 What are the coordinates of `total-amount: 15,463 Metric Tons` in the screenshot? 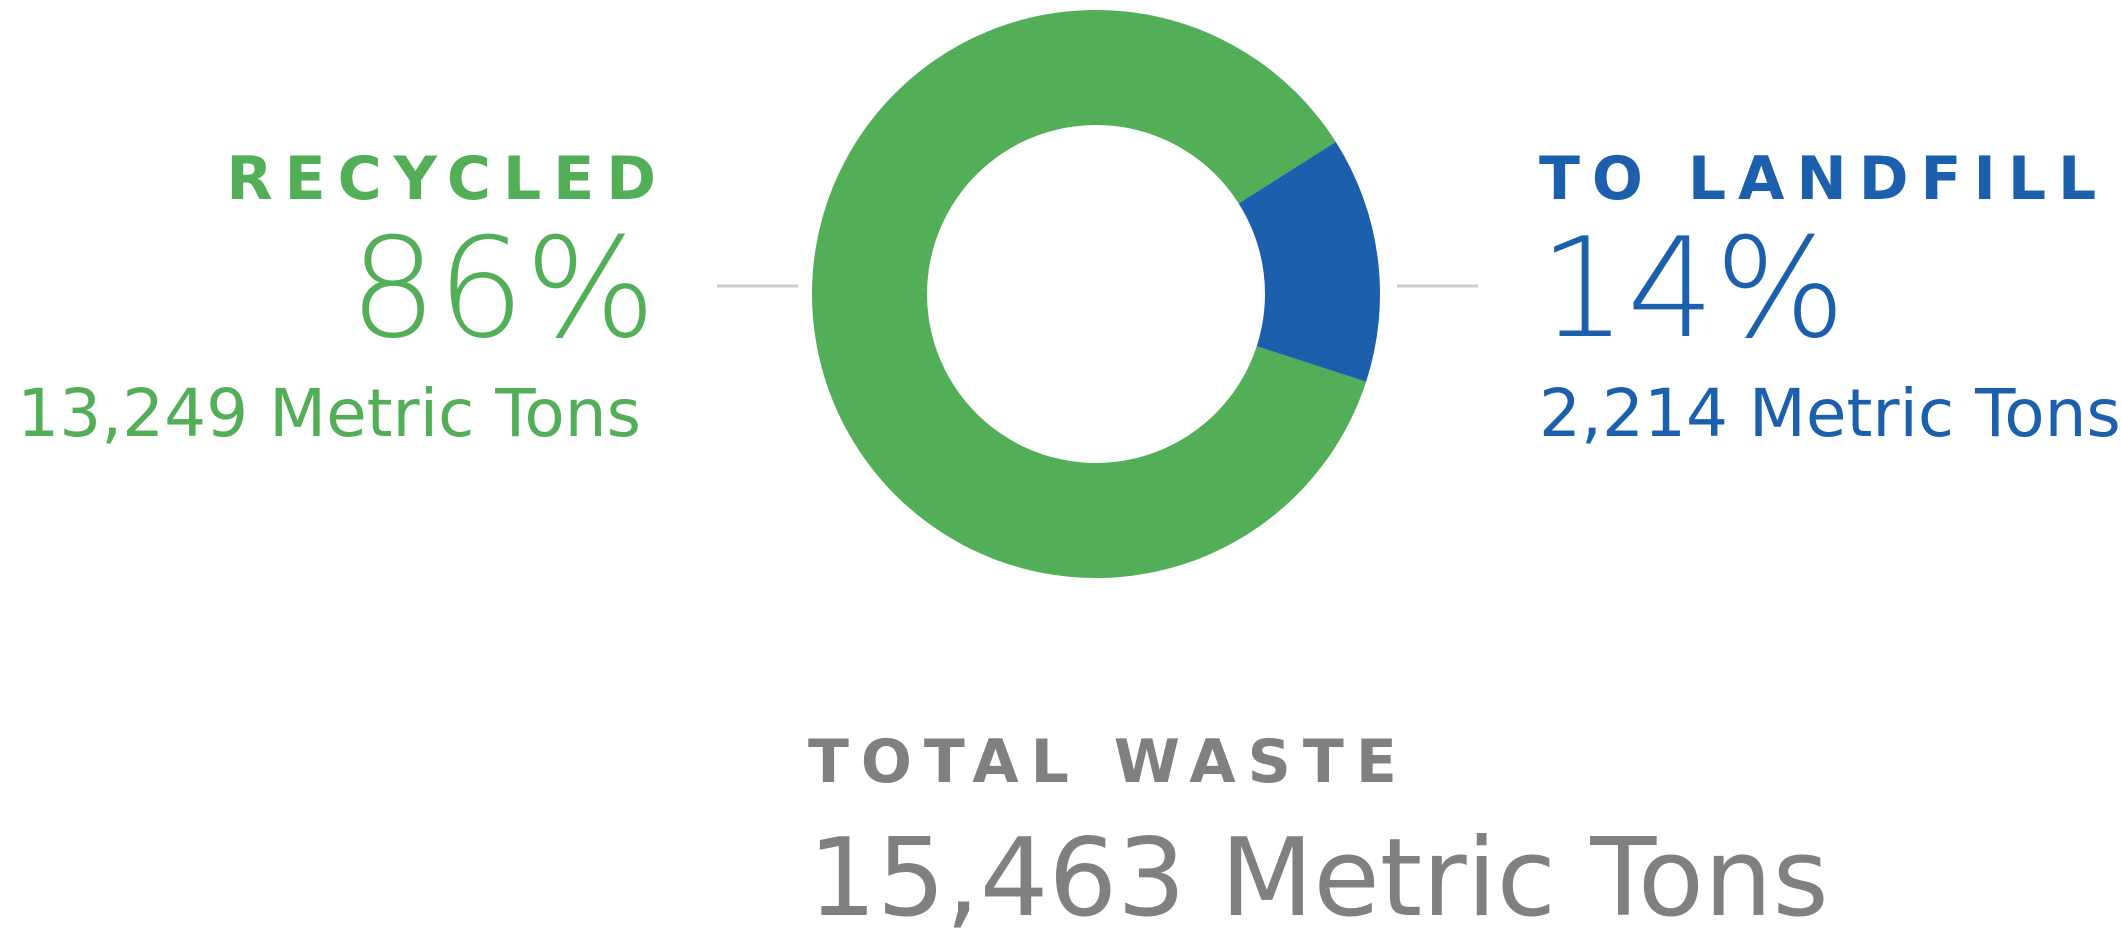 It's located at (1318, 875).